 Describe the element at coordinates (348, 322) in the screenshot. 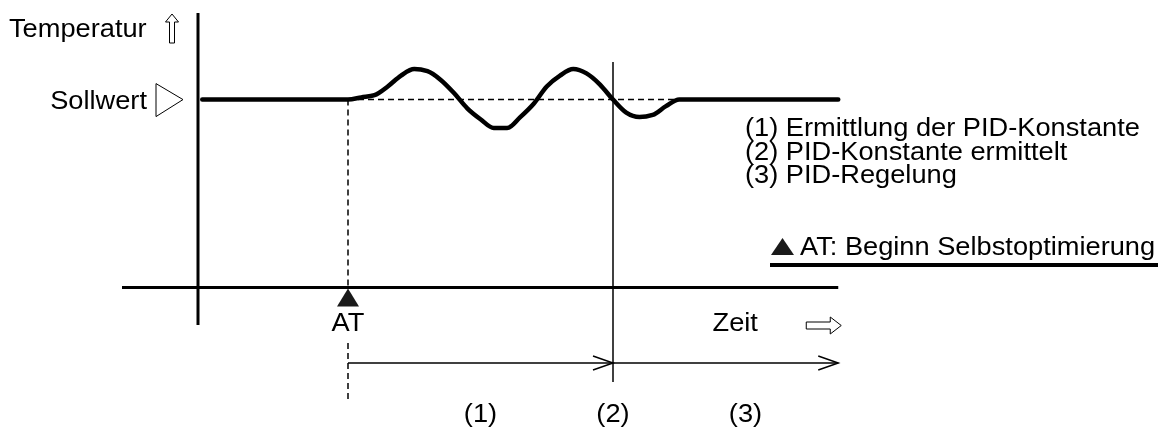

I see `x-tick-label: AT` at that location.